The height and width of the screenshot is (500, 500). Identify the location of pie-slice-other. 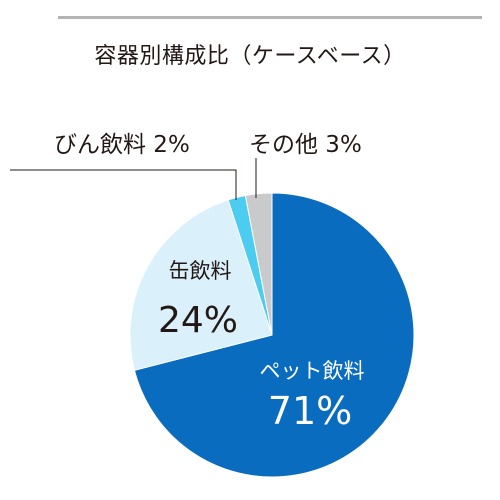
(258, 264).